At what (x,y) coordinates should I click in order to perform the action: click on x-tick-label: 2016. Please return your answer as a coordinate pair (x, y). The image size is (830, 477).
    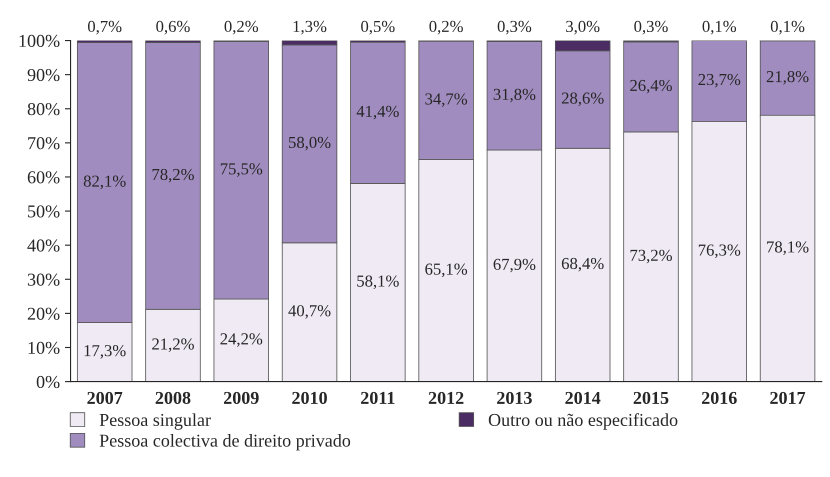
    Looking at the image, I should click on (719, 398).